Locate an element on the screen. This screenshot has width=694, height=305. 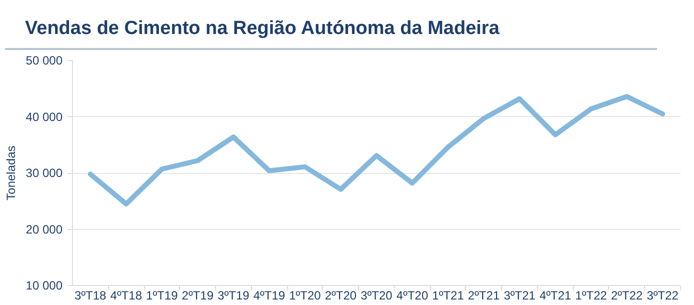
x-tick-label: 1ºT21 is located at coordinates (448, 295).